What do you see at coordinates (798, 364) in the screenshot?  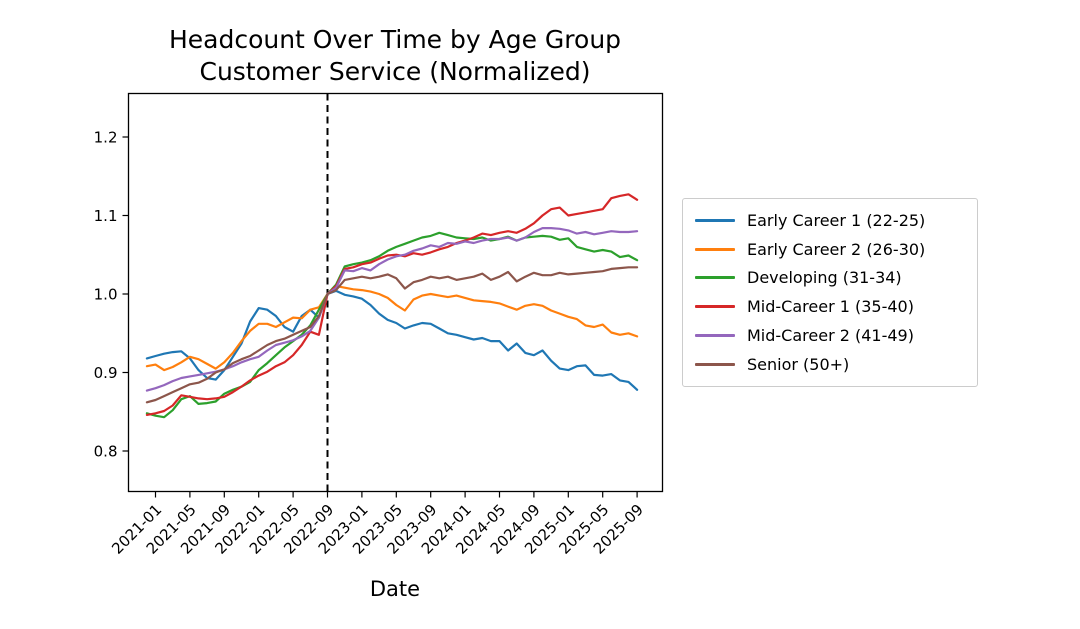 I see `legend-label: Senior (50+)` at bounding box center [798, 364].